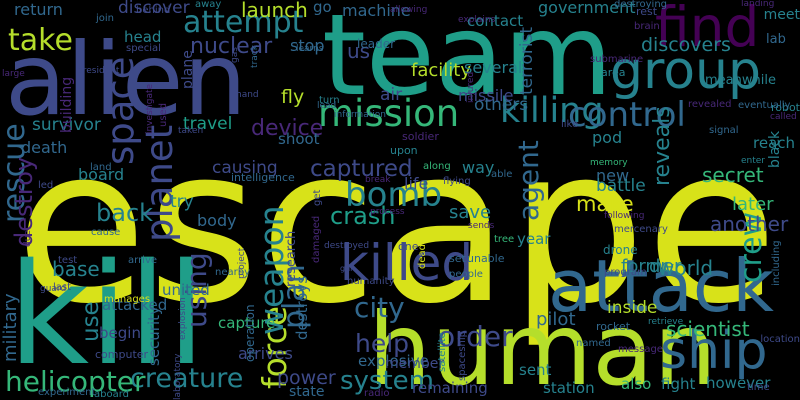 The height and width of the screenshot is (400, 800). I want to click on cloud-word: life, so click(416, 183).